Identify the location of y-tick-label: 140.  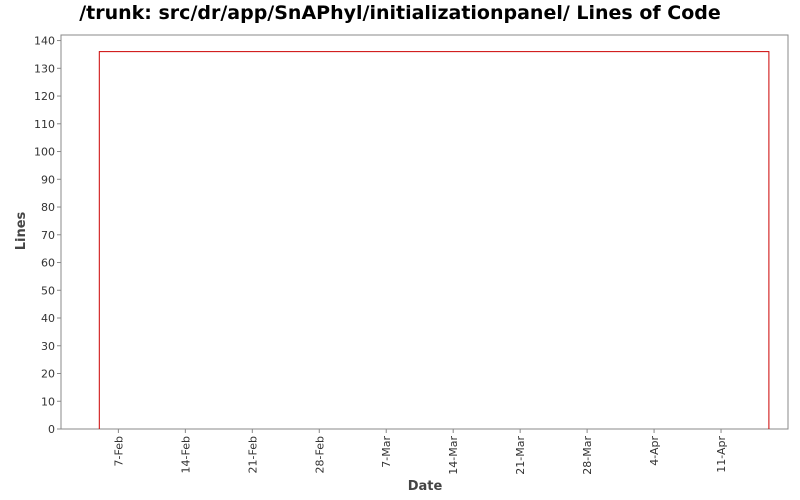
(44, 41).